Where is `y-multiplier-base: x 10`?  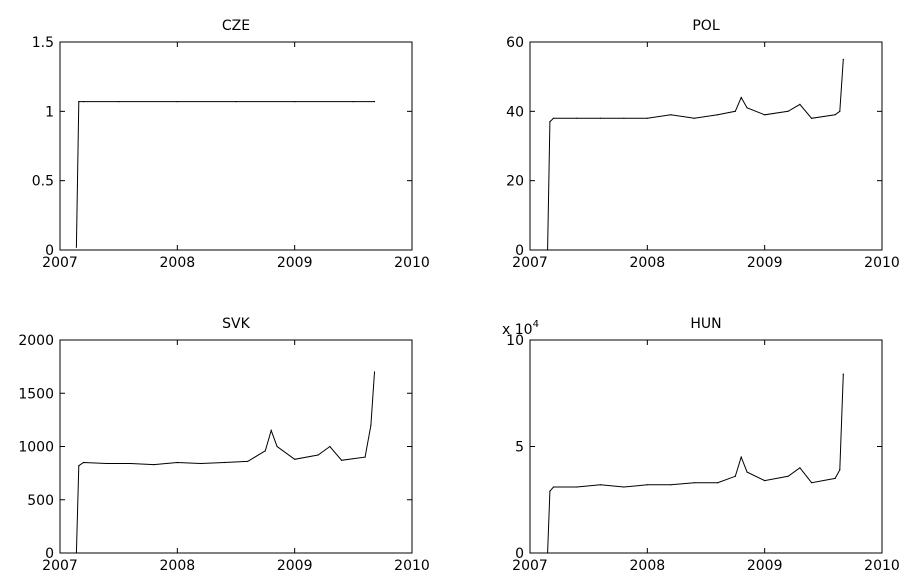 y-multiplier-base: x 10 is located at coordinates (517, 330).